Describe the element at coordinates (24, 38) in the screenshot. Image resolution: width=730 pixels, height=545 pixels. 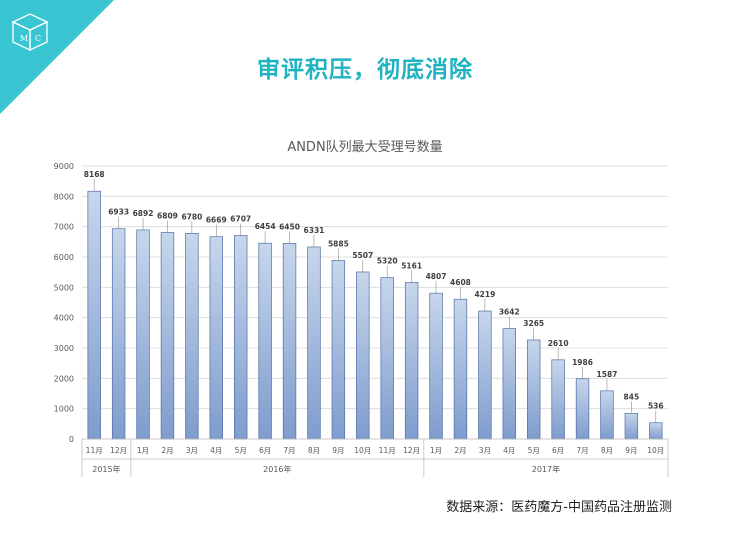
I see `logo-letter-m: M` at that location.